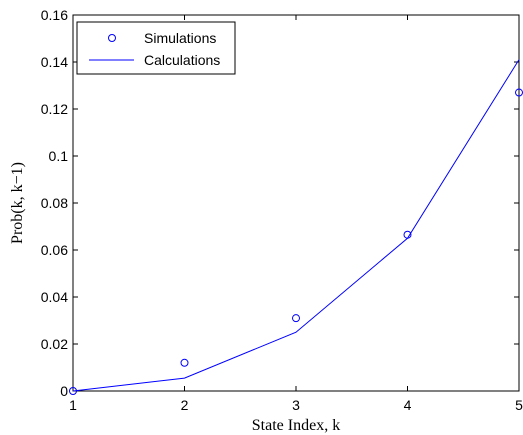  Describe the element at coordinates (17, 203) in the screenshot. I see `y-axis-label: Prob(k, k−1)` at that location.